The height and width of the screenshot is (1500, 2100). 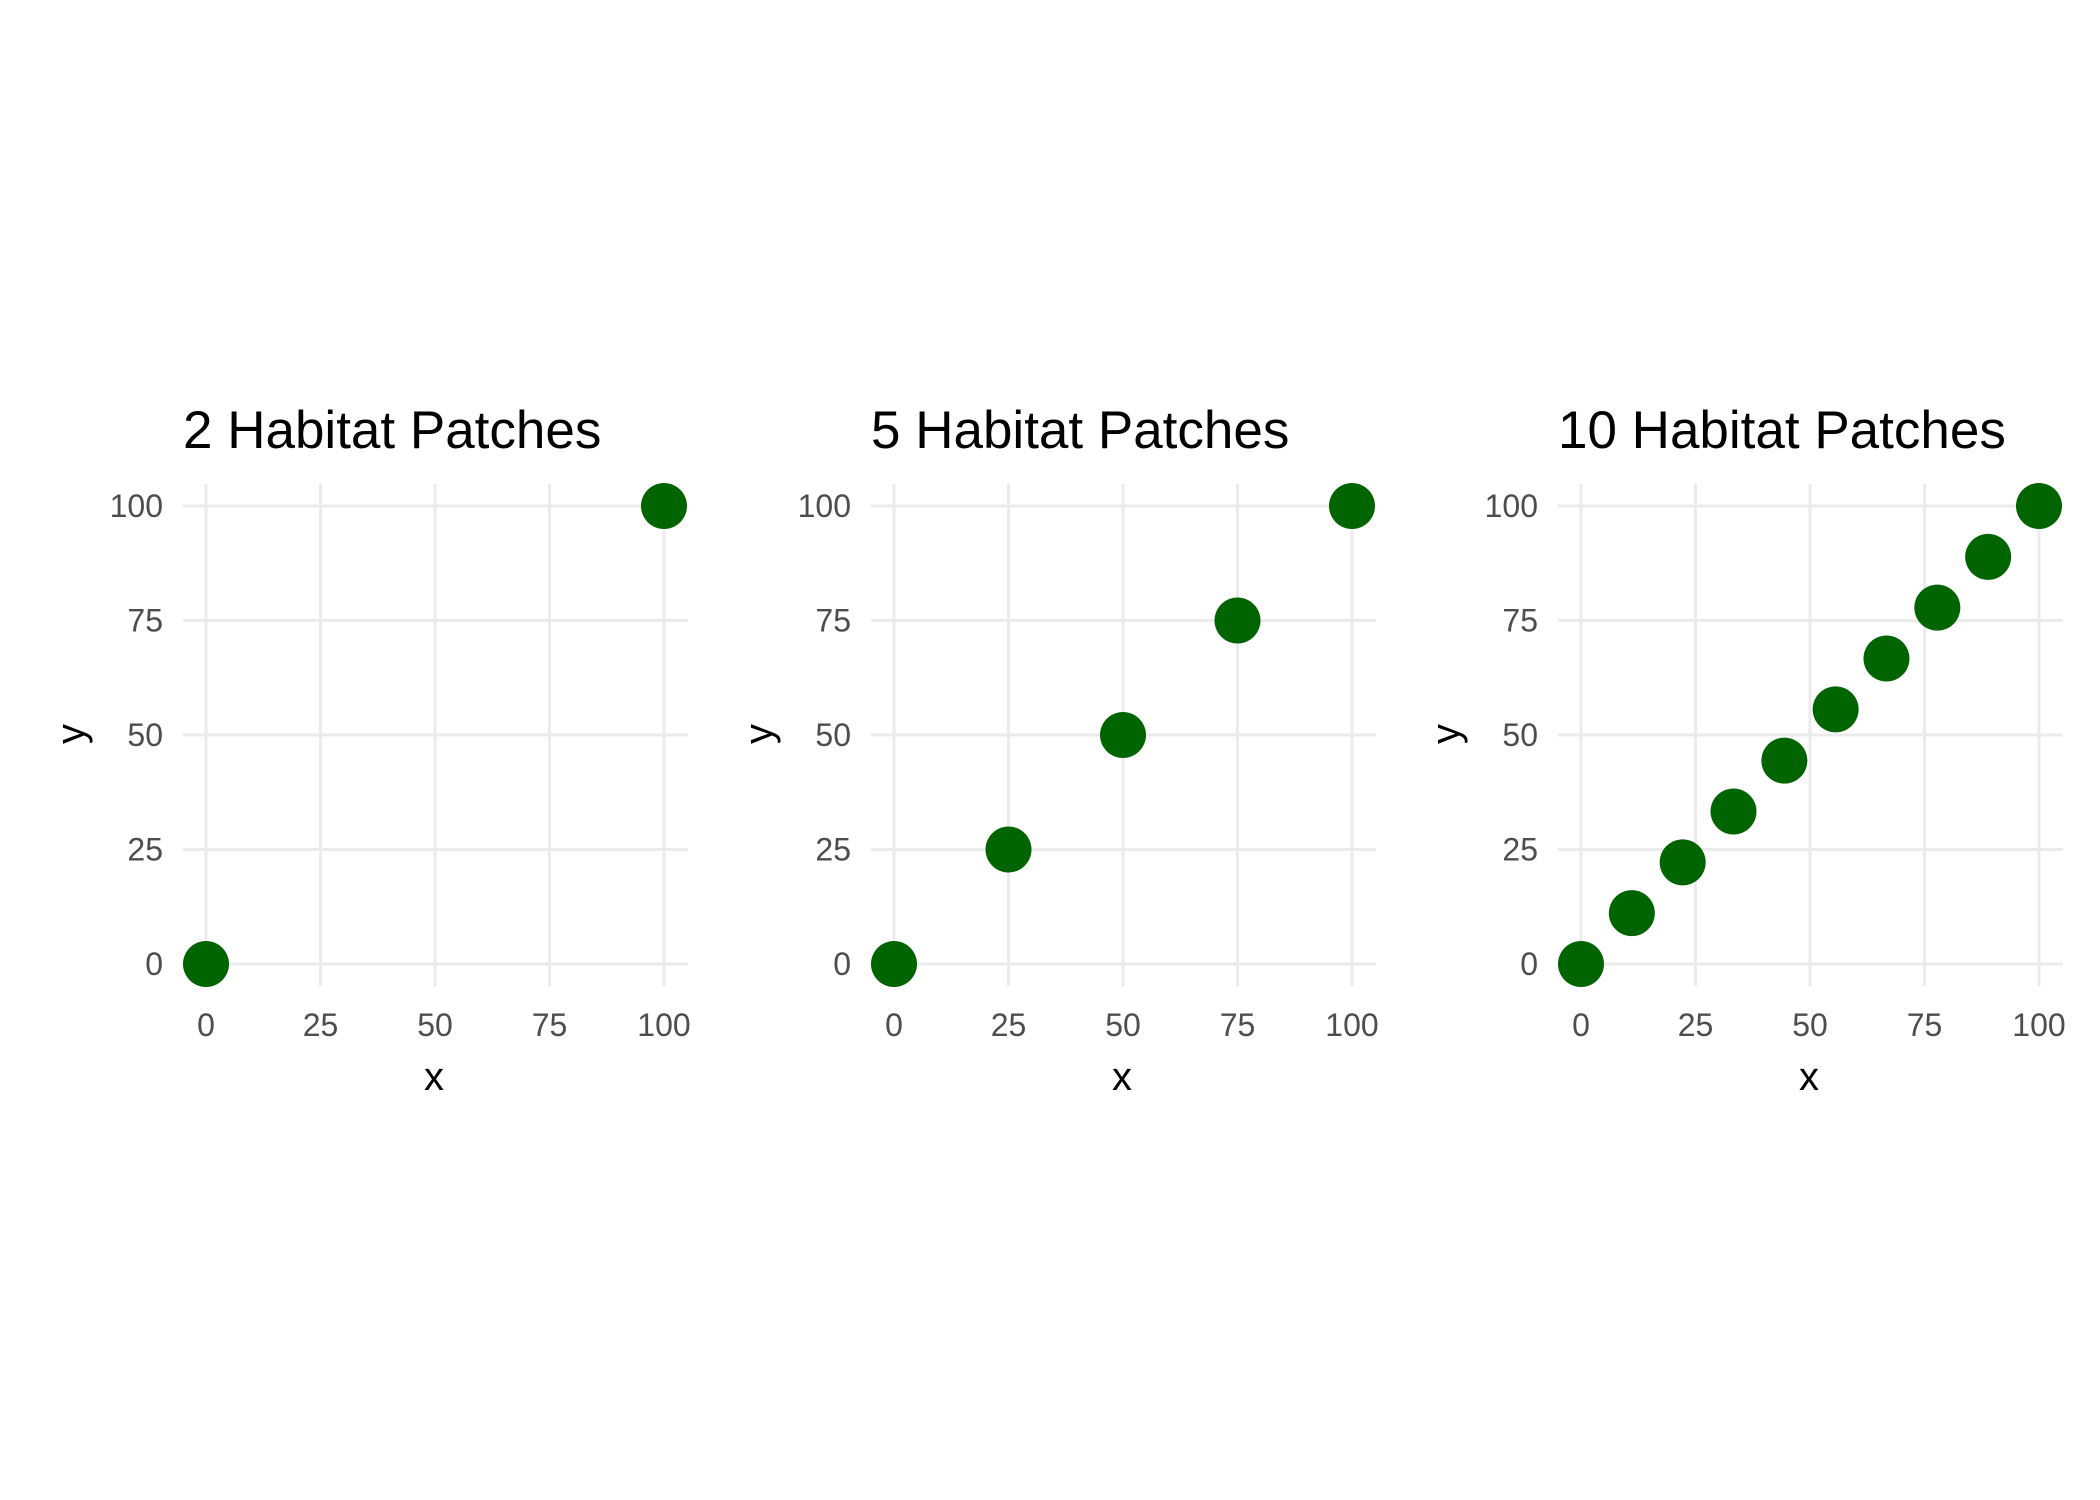 I want to click on panel-3-title: 10 Habitat Patches, so click(x=1782, y=430).